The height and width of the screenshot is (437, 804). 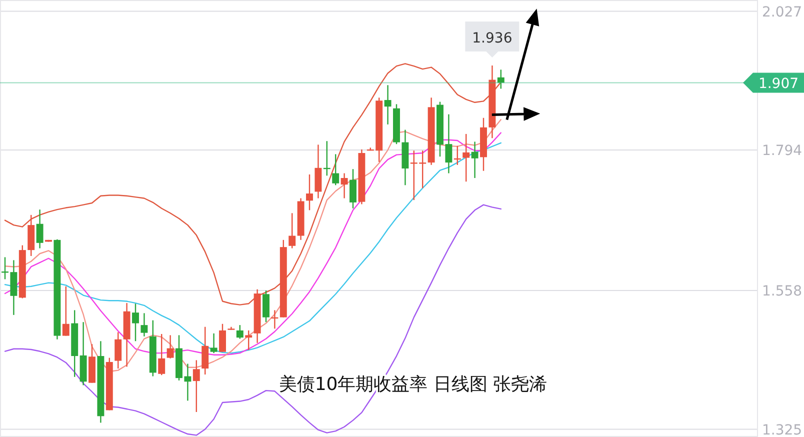 What do you see at coordinates (782, 429) in the screenshot?
I see `y-tick-label: 1.325` at bounding box center [782, 429].